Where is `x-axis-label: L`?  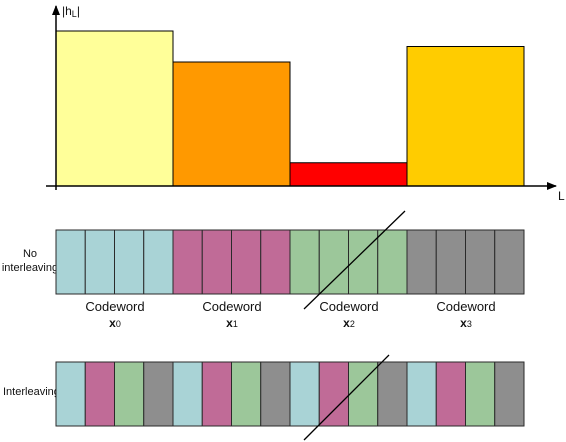
x-axis-label: L is located at coordinates (561, 196).